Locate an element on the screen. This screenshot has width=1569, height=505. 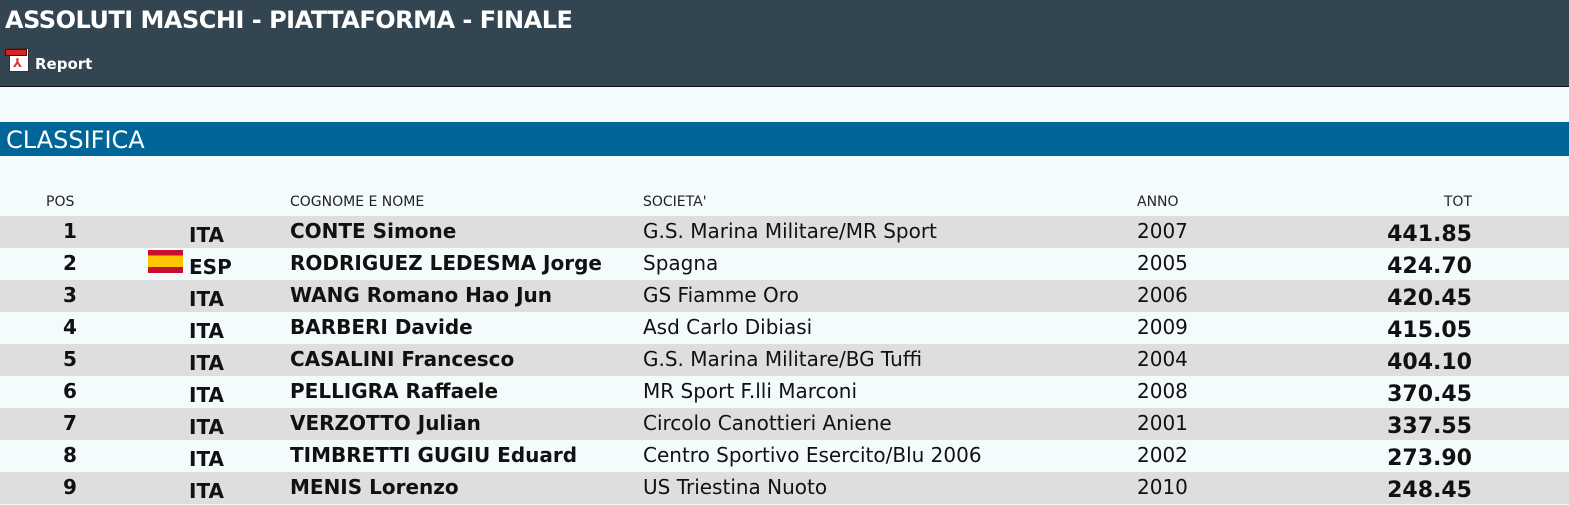
col-header-pos: POS is located at coordinates (60, 202).